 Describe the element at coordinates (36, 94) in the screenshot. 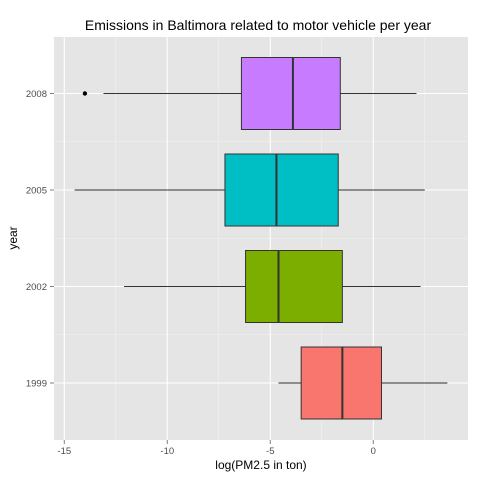

I see `y-tick-label: 2008` at that location.